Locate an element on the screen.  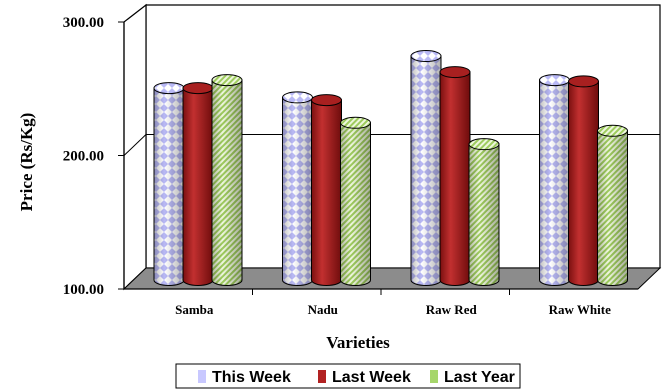
x-axis-title: Varieties is located at coordinates (358, 342).